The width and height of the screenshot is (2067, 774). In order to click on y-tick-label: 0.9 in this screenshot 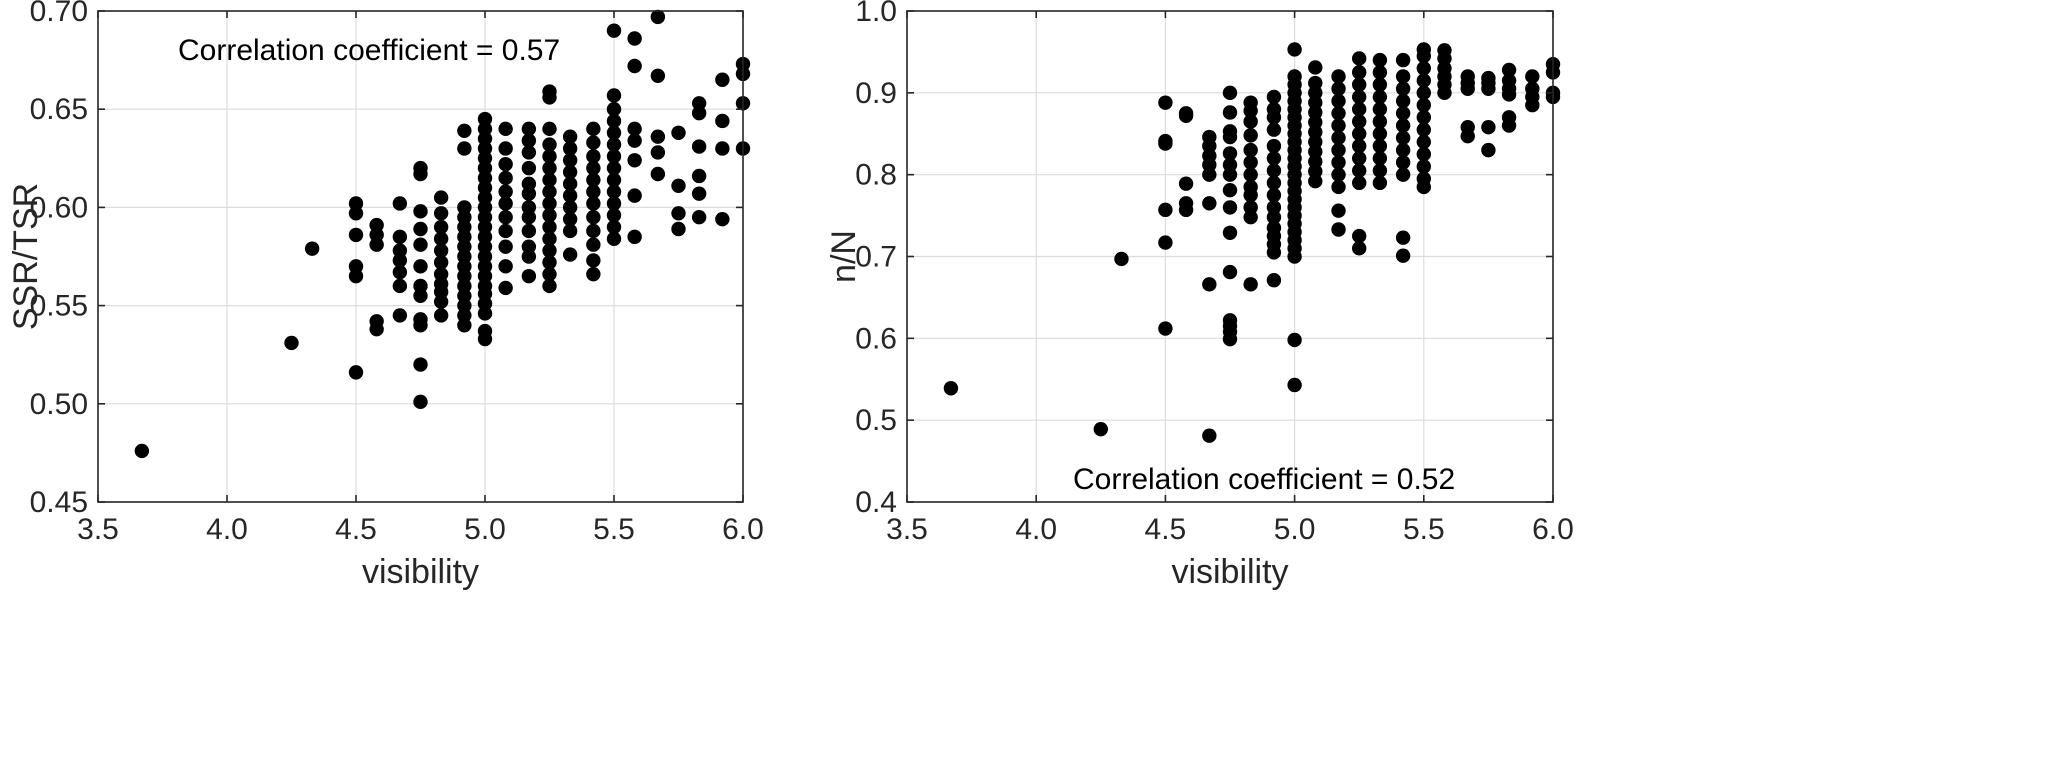, I will do `click(876, 93)`.